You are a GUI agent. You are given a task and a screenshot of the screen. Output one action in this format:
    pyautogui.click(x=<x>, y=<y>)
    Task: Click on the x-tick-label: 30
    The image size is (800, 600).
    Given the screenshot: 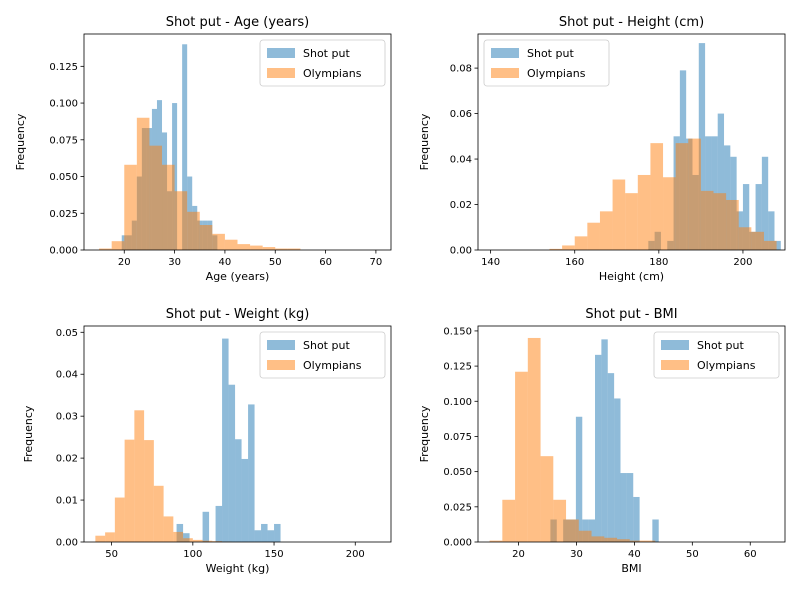 What is the action you would take?
    pyautogui.click(x=576, y=554)
    